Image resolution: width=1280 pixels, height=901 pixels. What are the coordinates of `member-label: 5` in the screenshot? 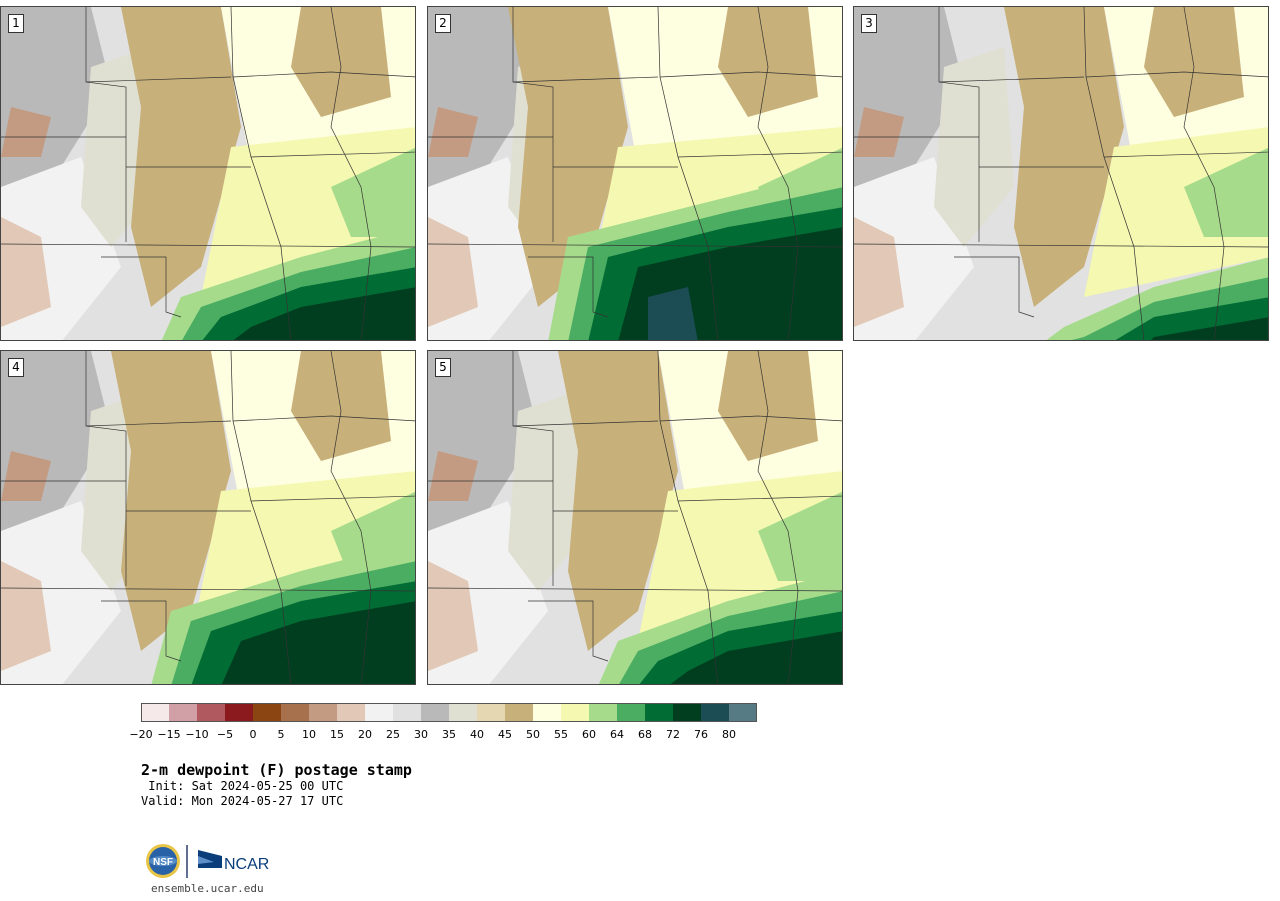 It's located at (443, 367).